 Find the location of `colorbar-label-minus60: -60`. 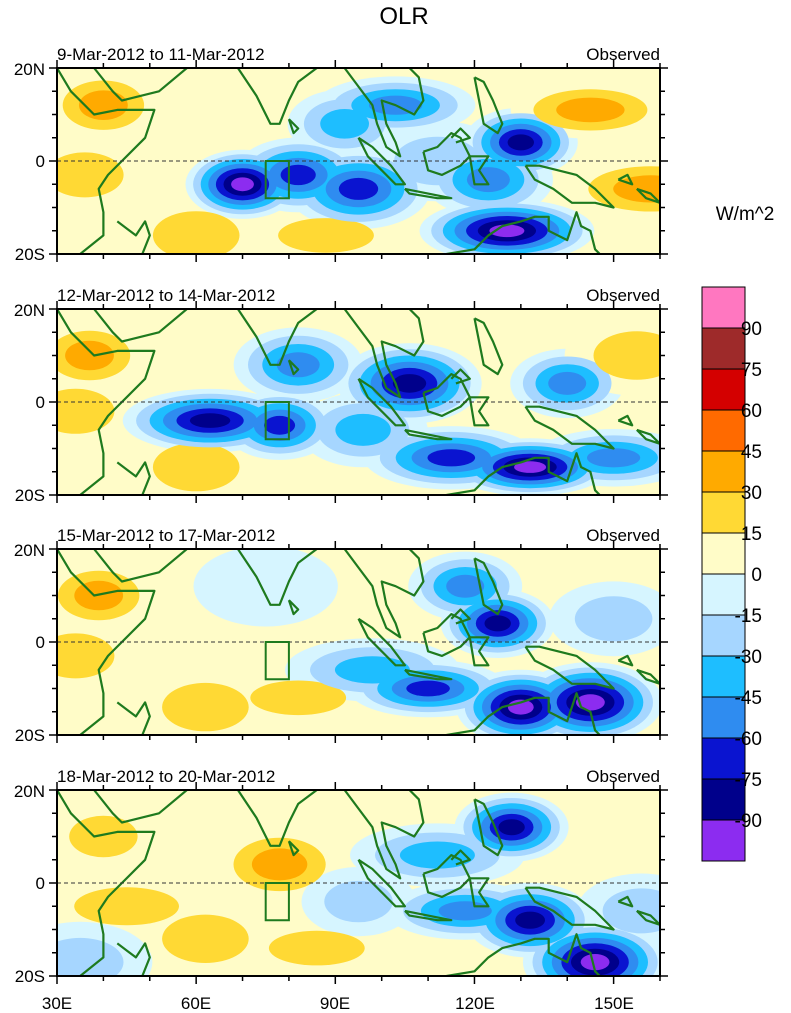

colorbar-label-minus60: -60 is located at coordinates (748, 739).